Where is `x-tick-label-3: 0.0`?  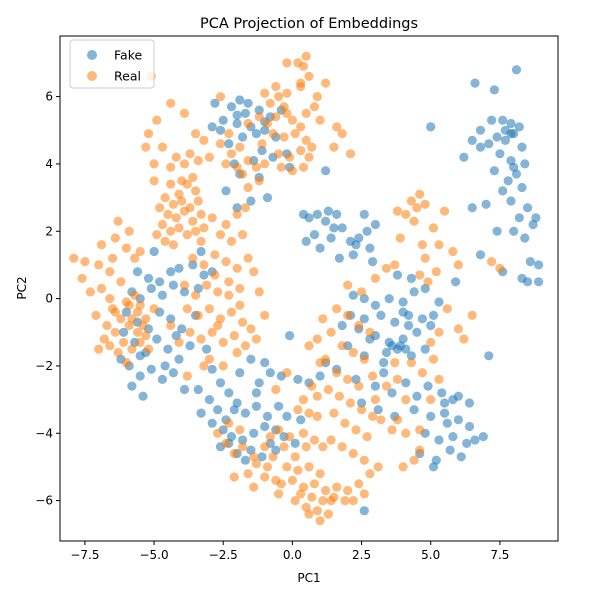
x-tick-label-3: 0.0 is located at coordinates (292, 555).